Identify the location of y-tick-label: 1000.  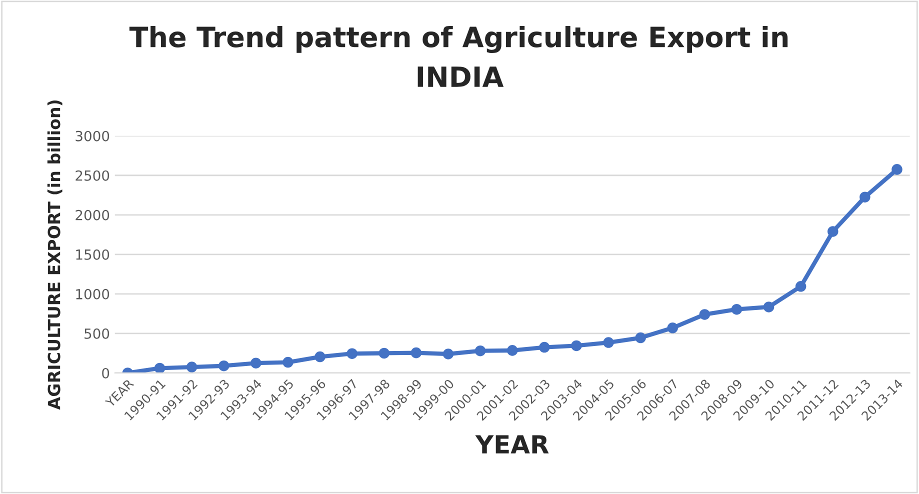
(93, 294).